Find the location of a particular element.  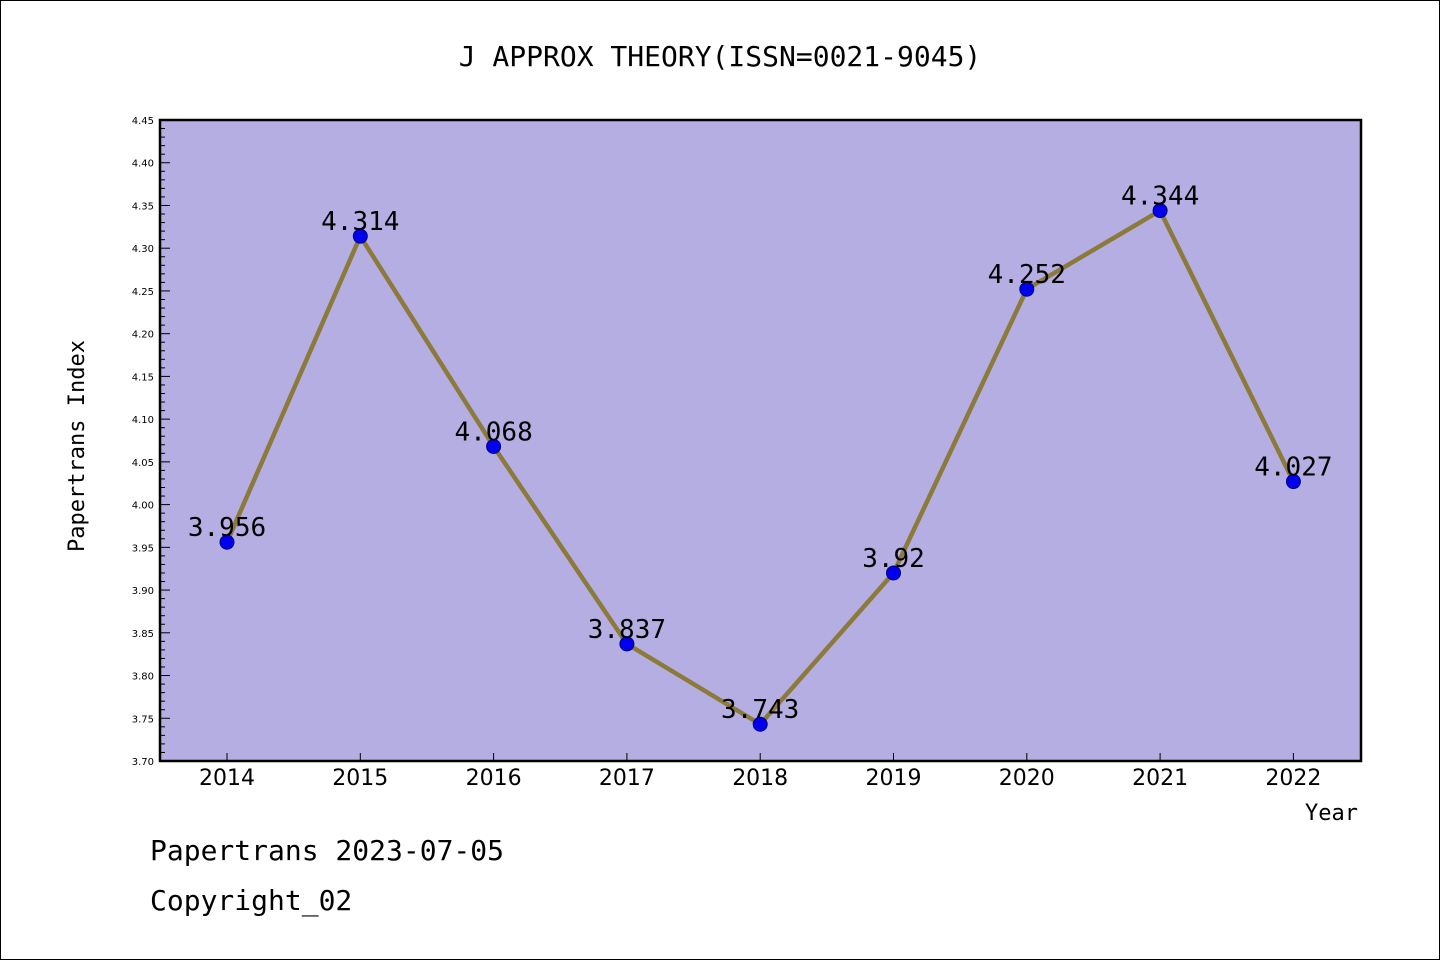

y-tick-label: 3.90 is located at coordinates (143, 591).